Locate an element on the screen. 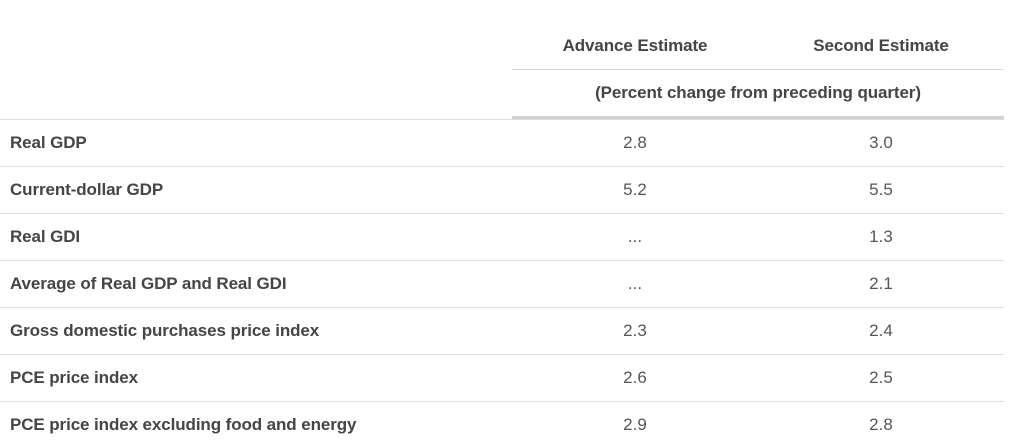  row-label: PCE price index is located at coordinates (74, 377).